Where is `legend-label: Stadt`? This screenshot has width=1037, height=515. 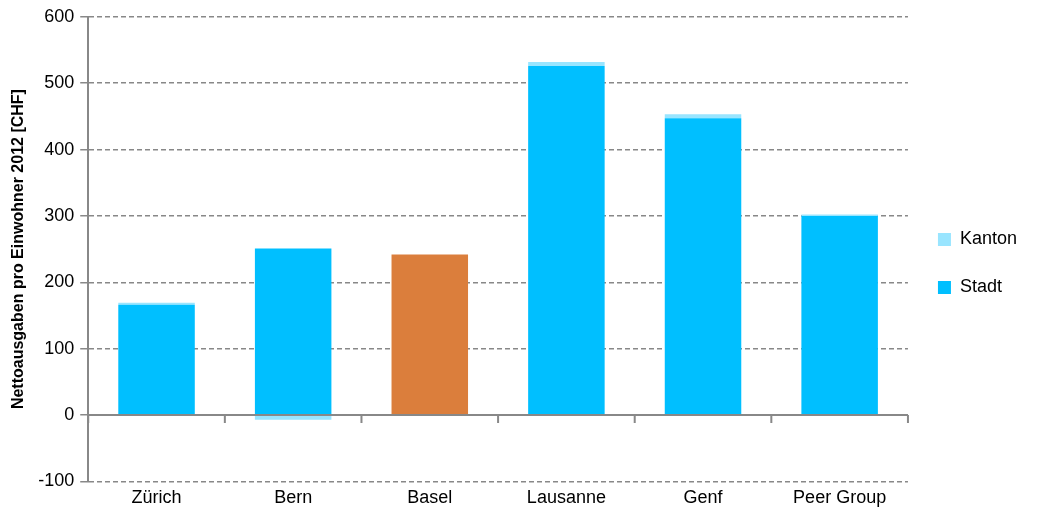
legend-label: Stadt is located at coordinates (980, 286).